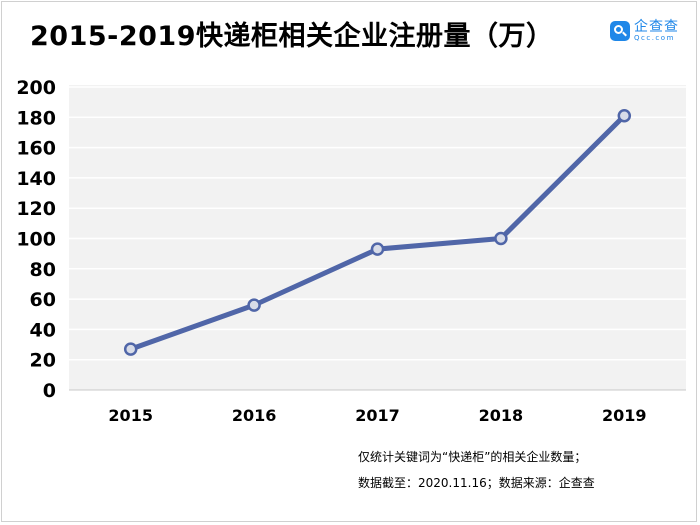 The width and height of the screenshot is (700, 525). What do you see at coordinates (476, 483) in the screenshot?
I see `footnote-line-2: 数据截至：2020.11.16；数据来源：企查查` at bounding box center [476, 483].